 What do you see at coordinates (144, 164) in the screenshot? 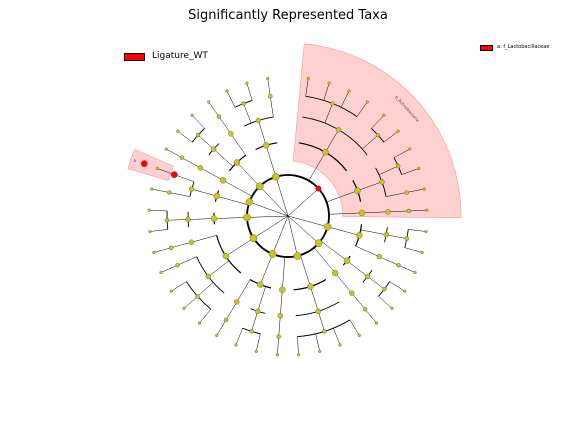
I see `enriched-genus-node` at bounding box center [144, 164].